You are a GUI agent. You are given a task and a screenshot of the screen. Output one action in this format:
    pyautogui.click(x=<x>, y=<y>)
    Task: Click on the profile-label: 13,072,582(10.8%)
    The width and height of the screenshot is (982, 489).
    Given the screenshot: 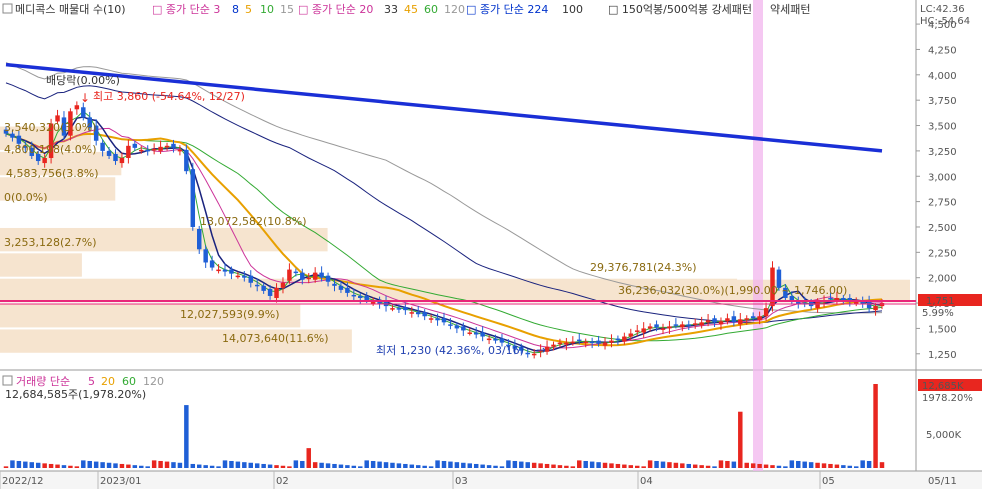 What is the action you would take?
    pyautogui.click(x=253, y=221)
    